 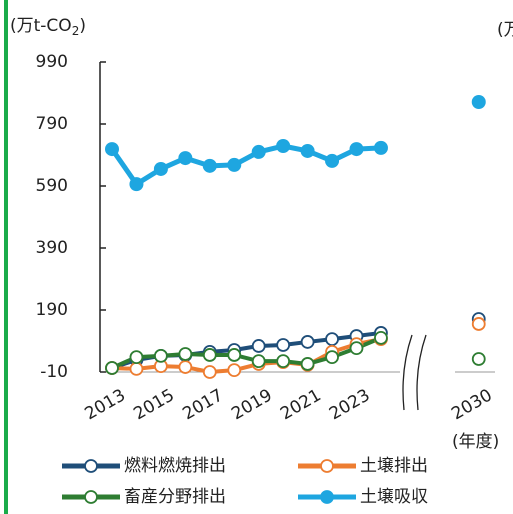 I want to click on legend-label: 燃料燃焼排出, so click(x=175, y=466).